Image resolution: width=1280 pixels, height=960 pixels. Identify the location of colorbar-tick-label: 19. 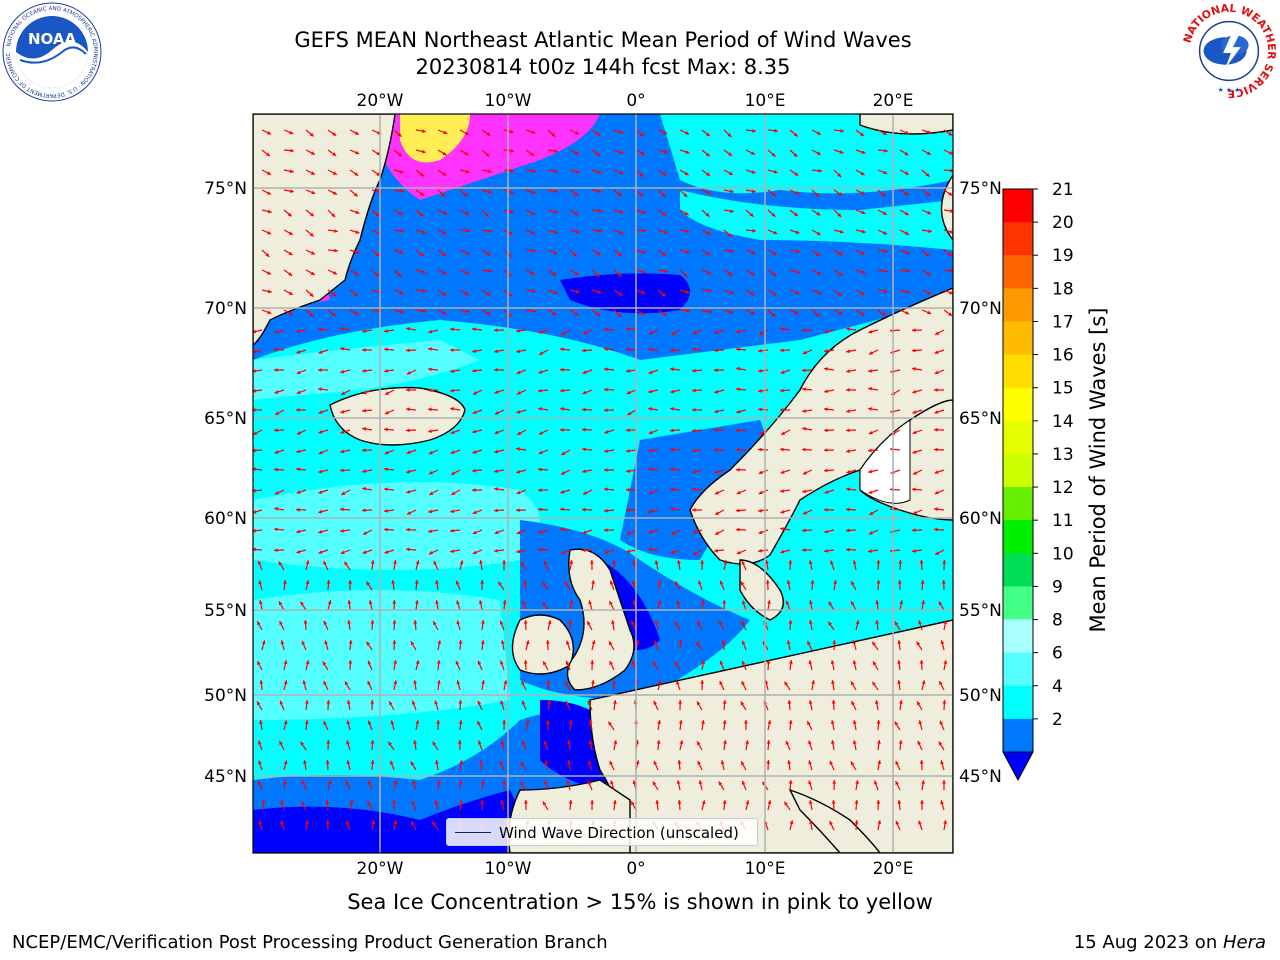
(1063, 256).